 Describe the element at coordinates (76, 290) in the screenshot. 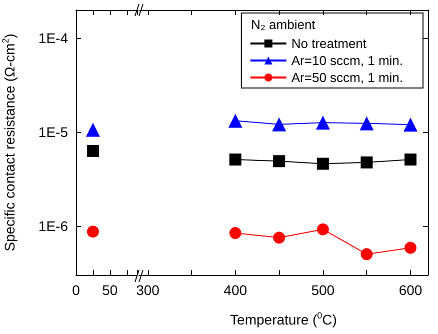

I see `x-tick-label: 0` at that location.